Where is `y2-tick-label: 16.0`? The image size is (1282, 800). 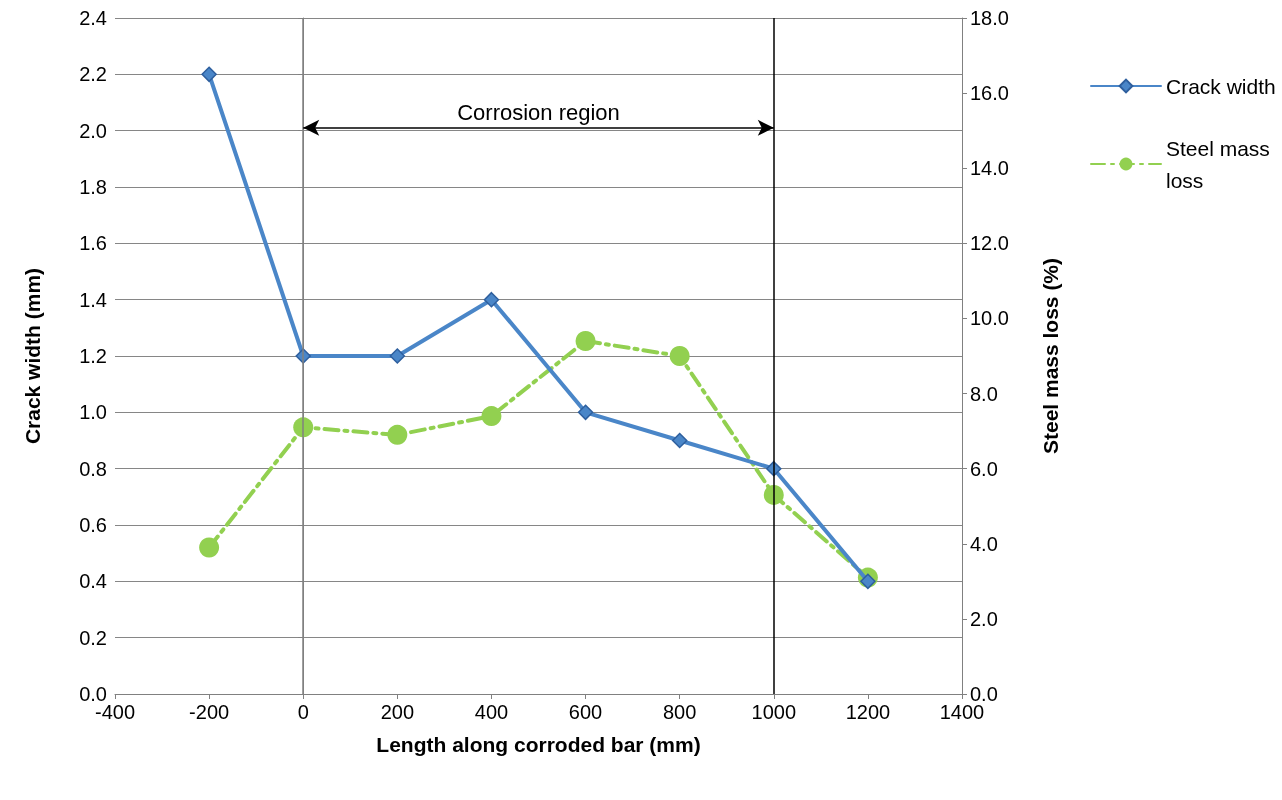
y2-tick-label: 16.0 is located at coordinates (989, 93).